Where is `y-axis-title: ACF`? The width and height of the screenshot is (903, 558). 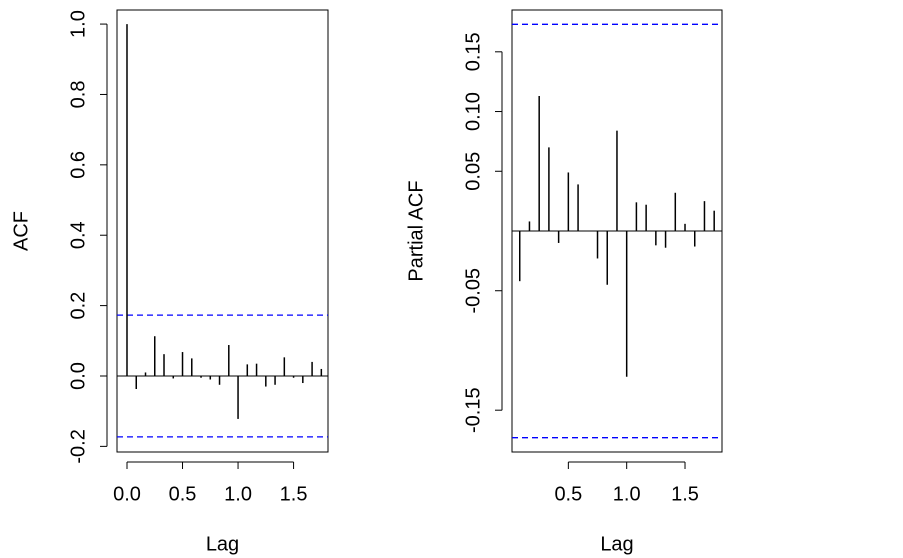
y-axis-title: ACF is located at coordinates (21, 231).